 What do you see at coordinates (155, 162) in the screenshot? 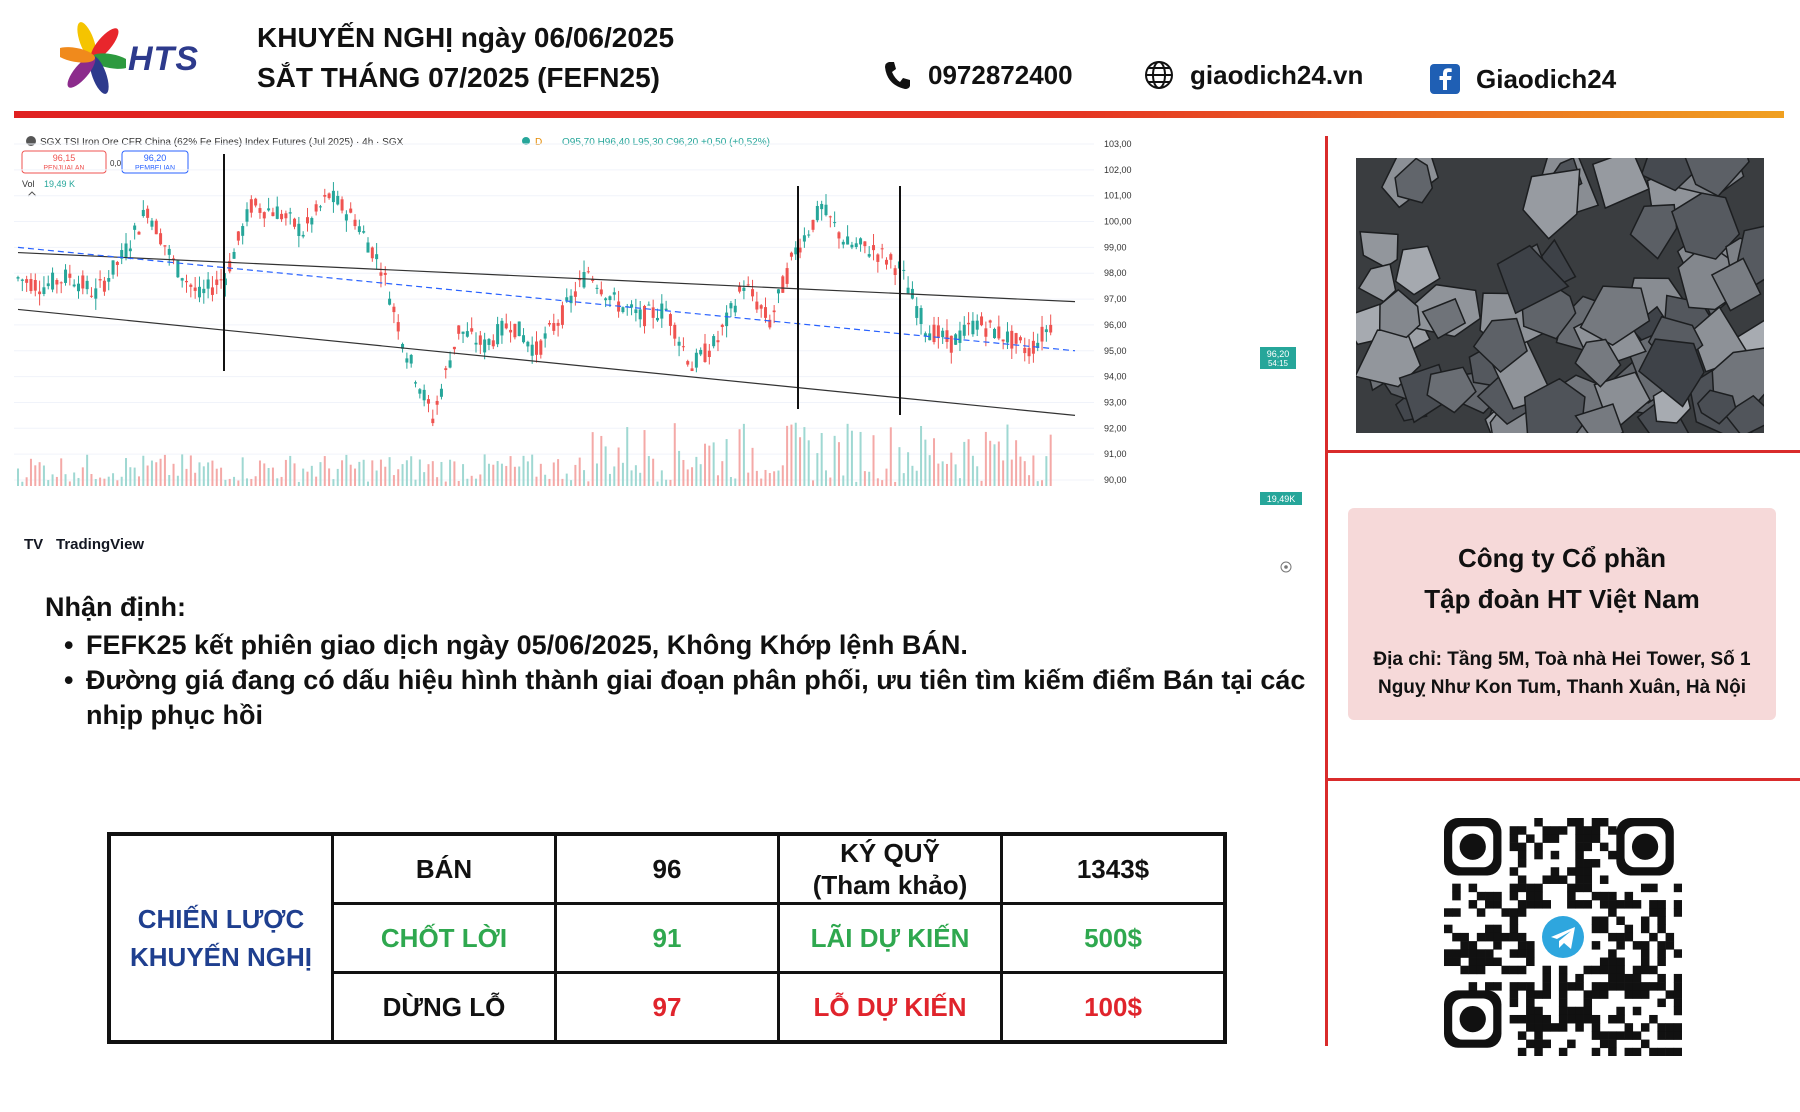
I see `buy-button` at bounding box center [155, 162].